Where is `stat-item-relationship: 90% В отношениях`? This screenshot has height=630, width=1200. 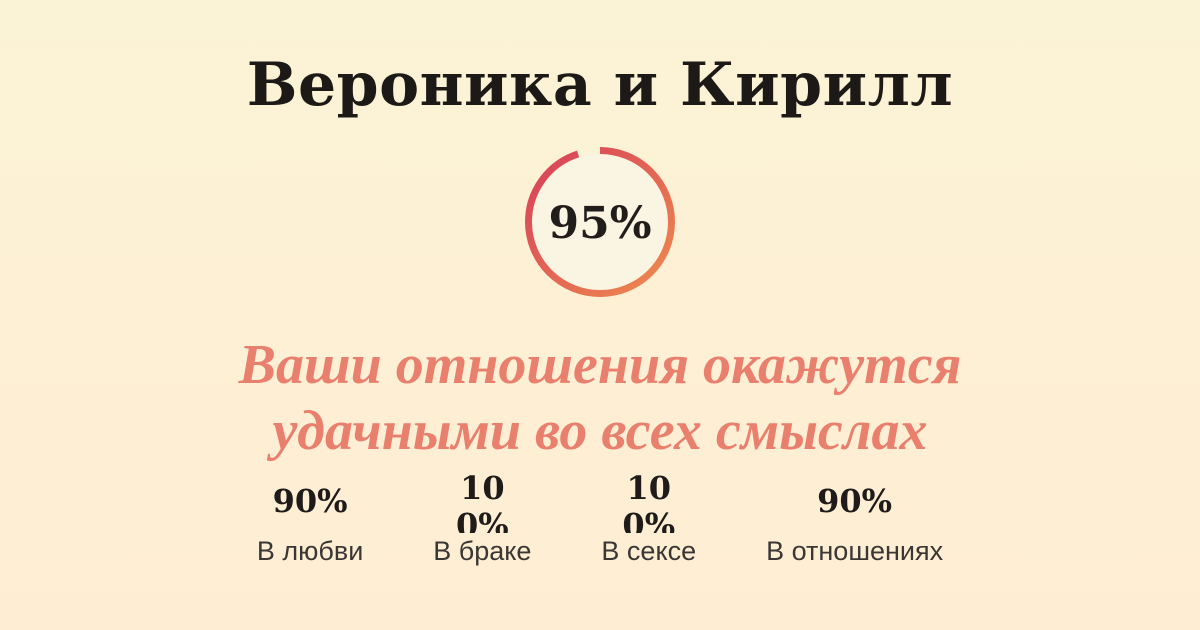 stat-item-relationship: 90% В отношениях is located at coordinates (854, 517).